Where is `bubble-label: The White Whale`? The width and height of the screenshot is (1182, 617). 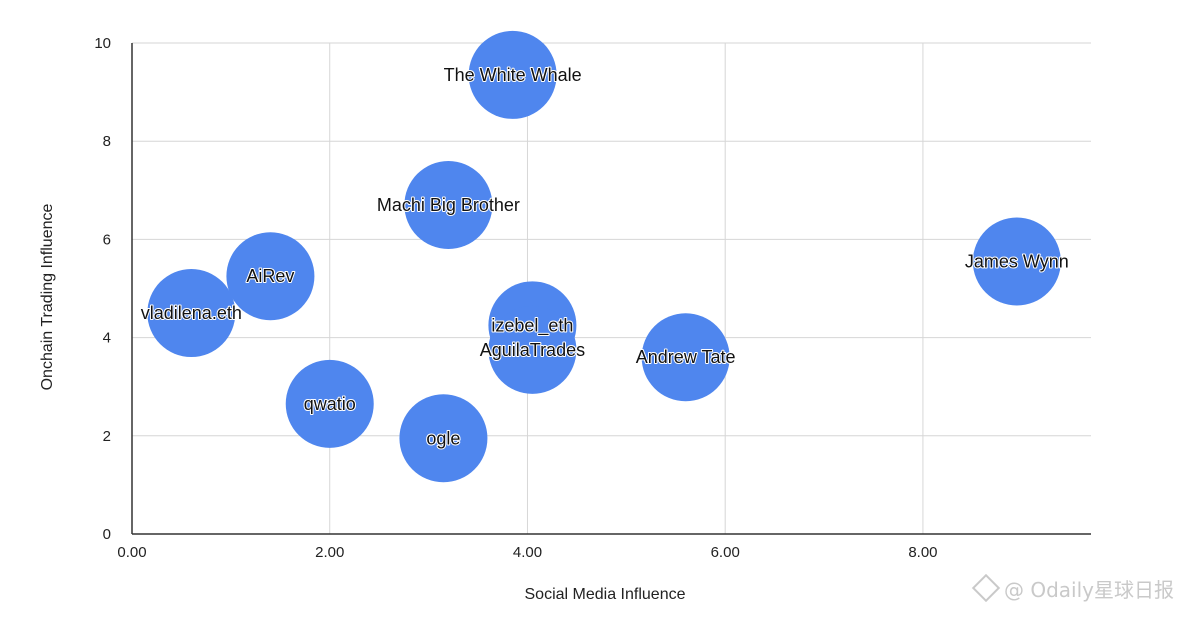
bubble-label: The White Whale is located at coordinates (513, 75).